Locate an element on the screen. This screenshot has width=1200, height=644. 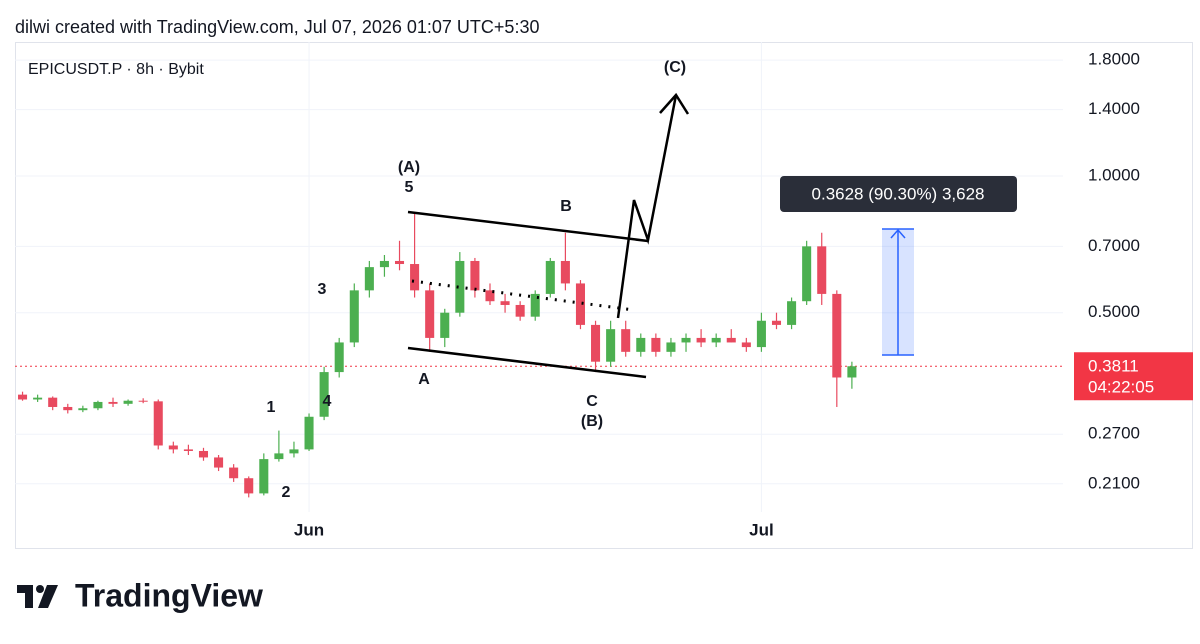
wave-label: 5 is located at coordinates (409, 187).